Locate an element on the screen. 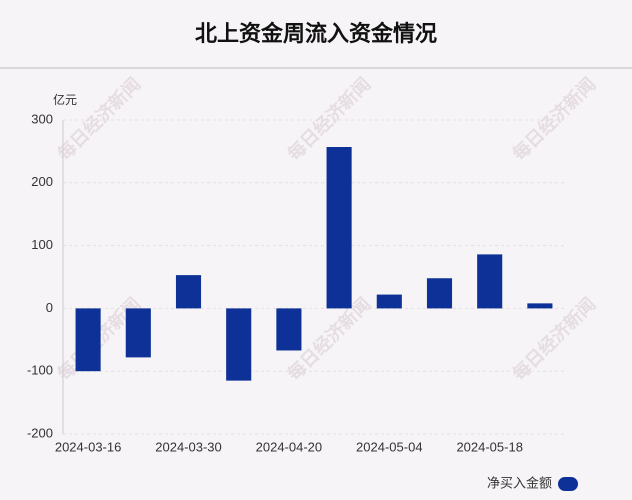 The image size is (632, 500). y-tick-label: 100 is located at coordinates (42, 244).